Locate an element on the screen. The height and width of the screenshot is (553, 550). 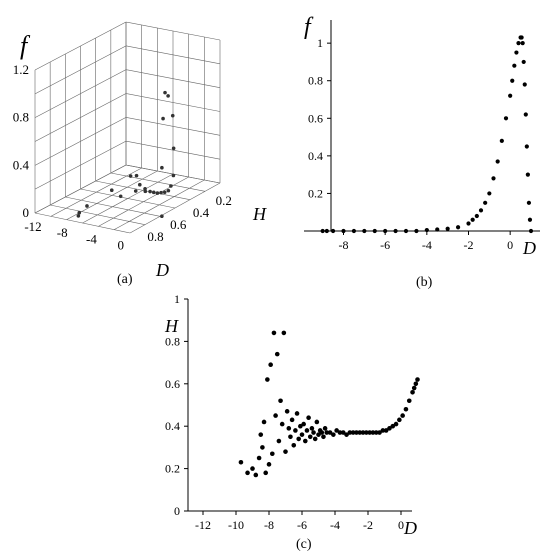
panel-a-points is located at coordinates (126, 154).